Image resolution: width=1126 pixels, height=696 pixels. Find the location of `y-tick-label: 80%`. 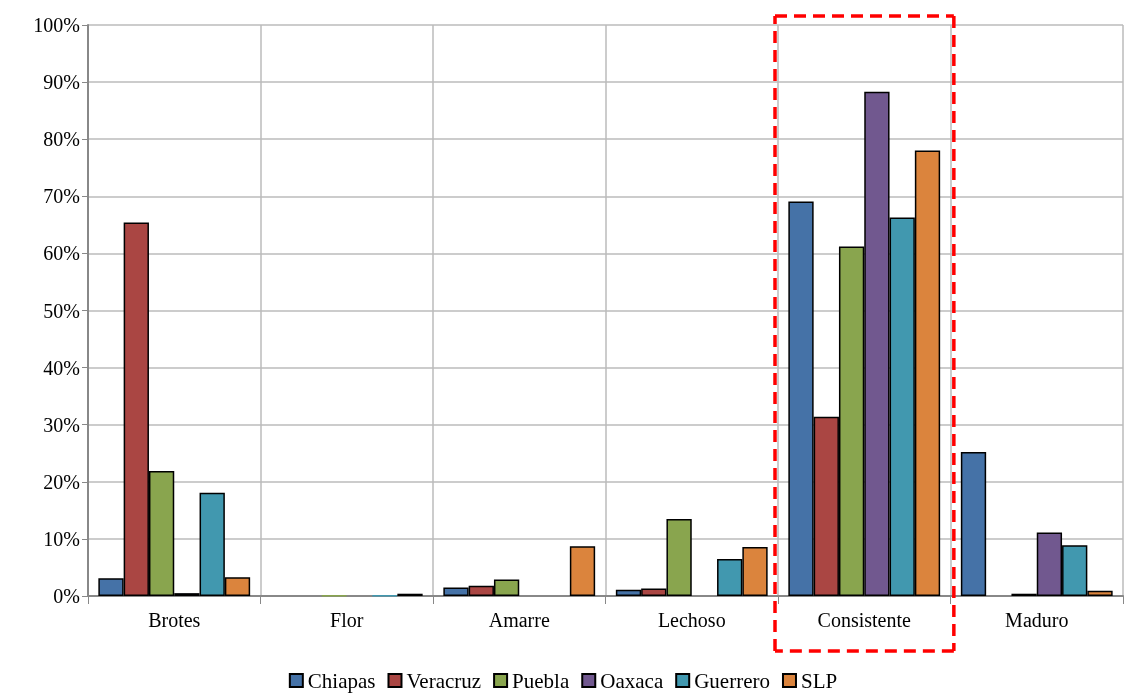

y-tick-label: 80% is located at coordinates (61, 139).